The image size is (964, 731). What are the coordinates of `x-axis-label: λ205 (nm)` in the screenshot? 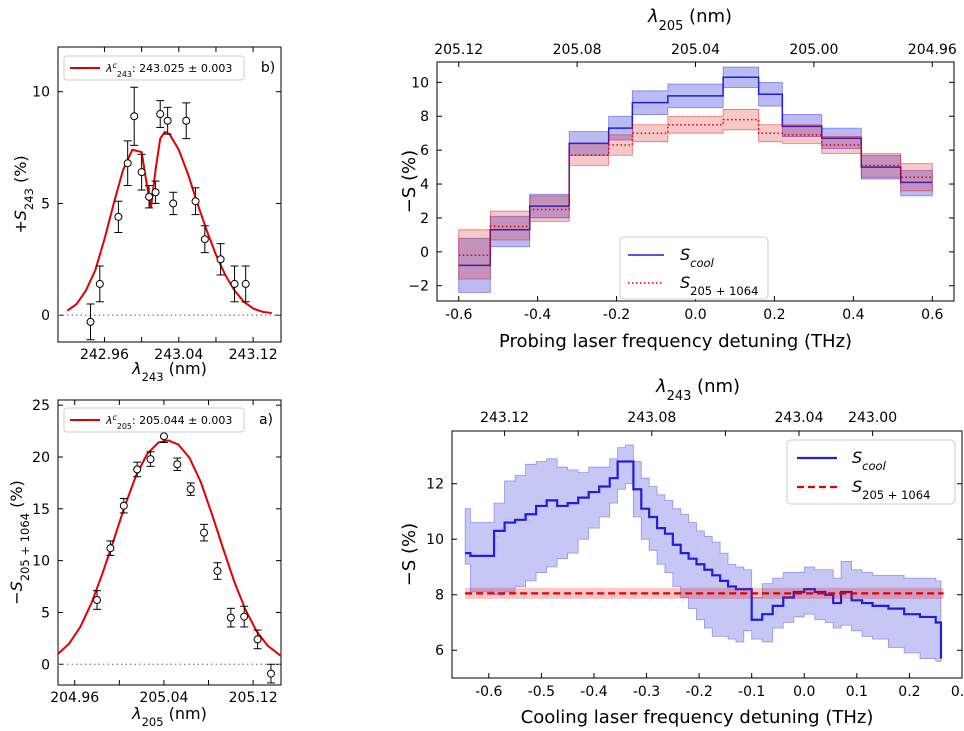 It's located at (169, 716).